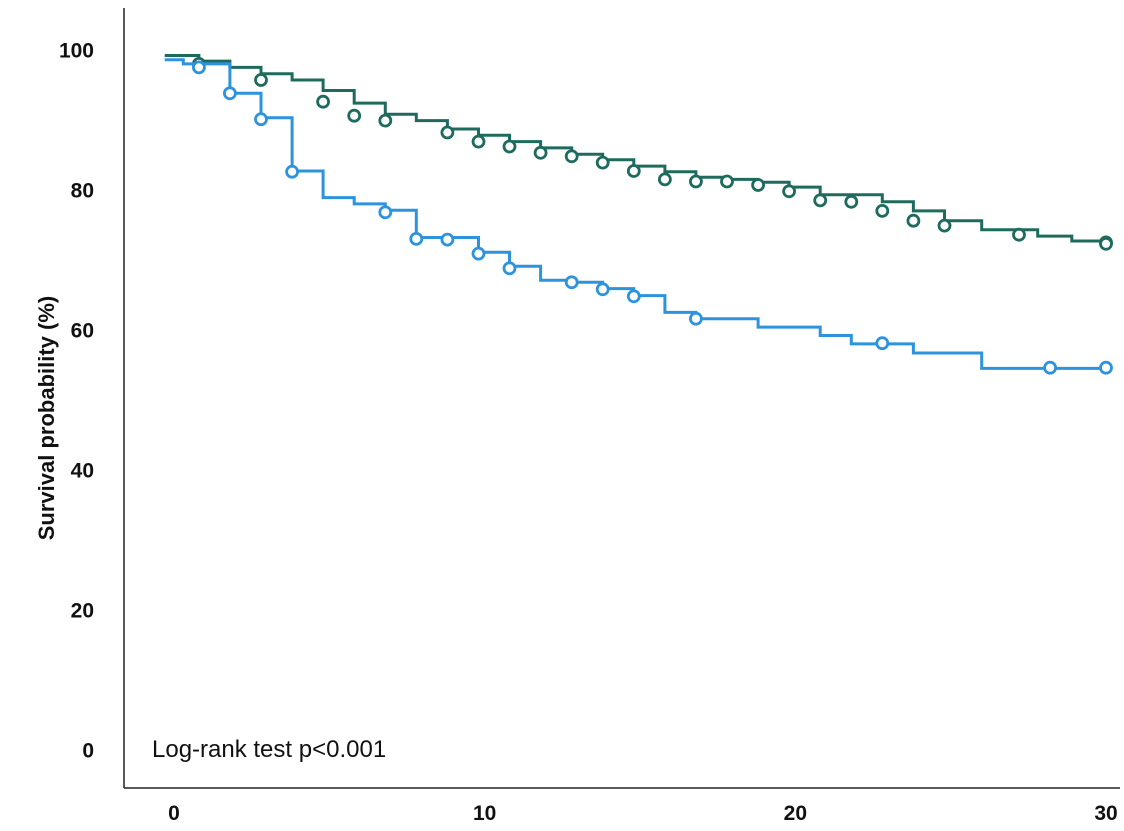  I want to click on x-tick-label: 0, so click(174, 813).